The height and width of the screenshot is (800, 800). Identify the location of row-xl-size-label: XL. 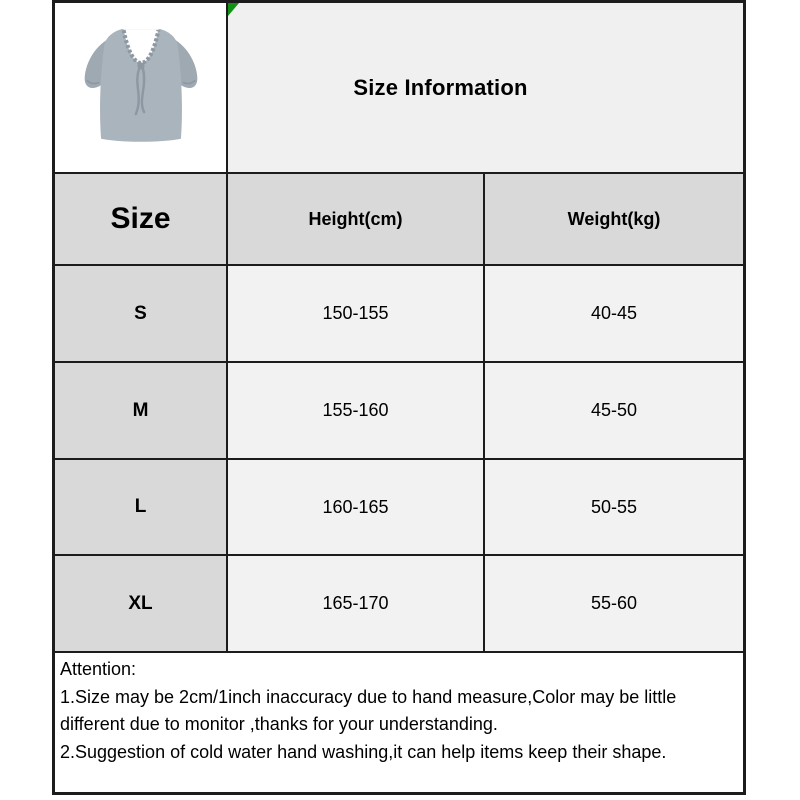
(141, 604).